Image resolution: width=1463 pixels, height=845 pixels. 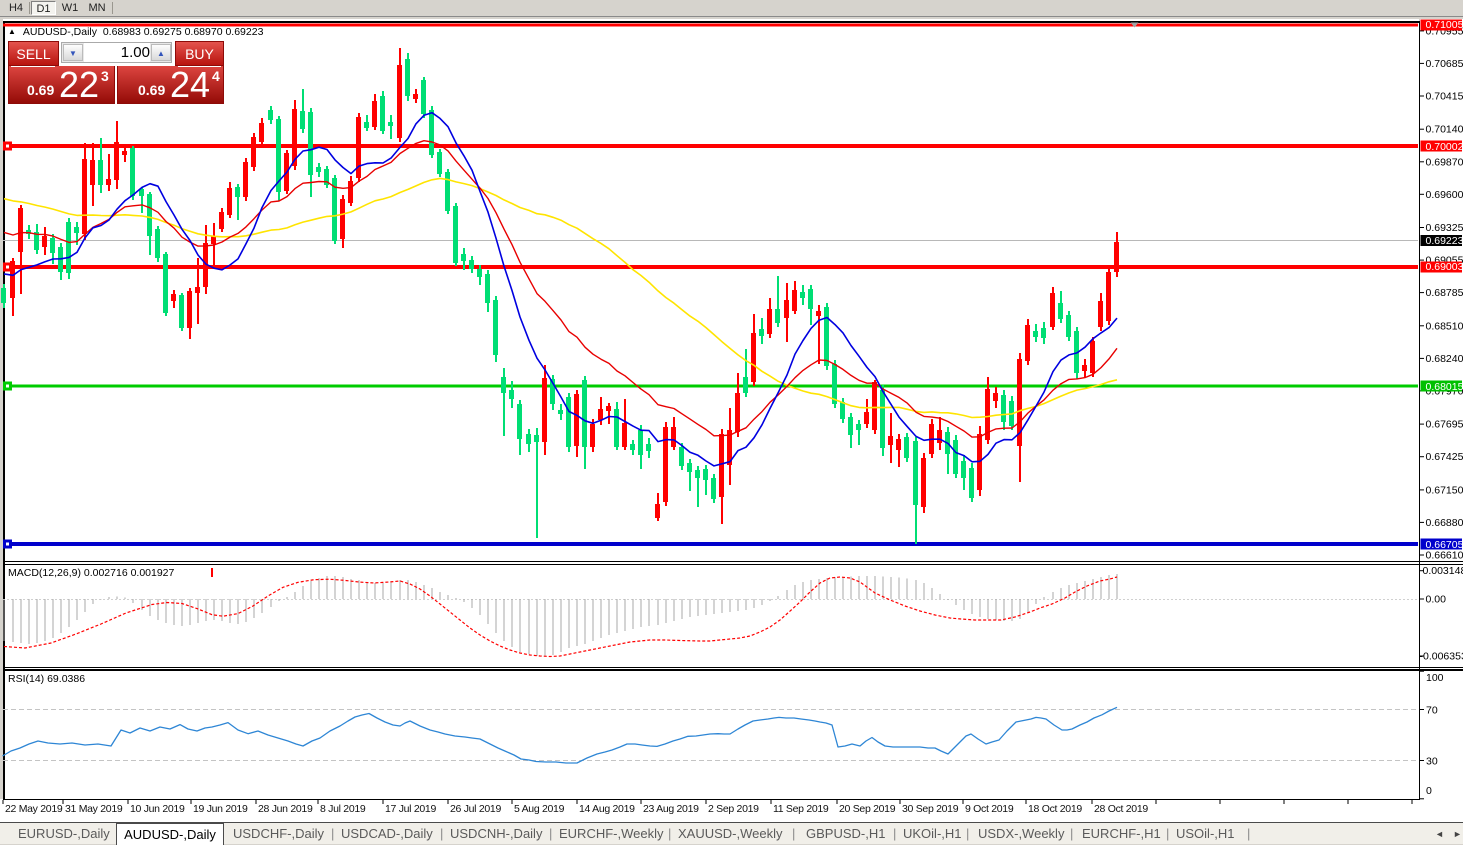 What do you see at coordinates (801, 809) in the screenshot?
I see `svg-text: 11 Sep 2019` at bounding box center [801, 809].